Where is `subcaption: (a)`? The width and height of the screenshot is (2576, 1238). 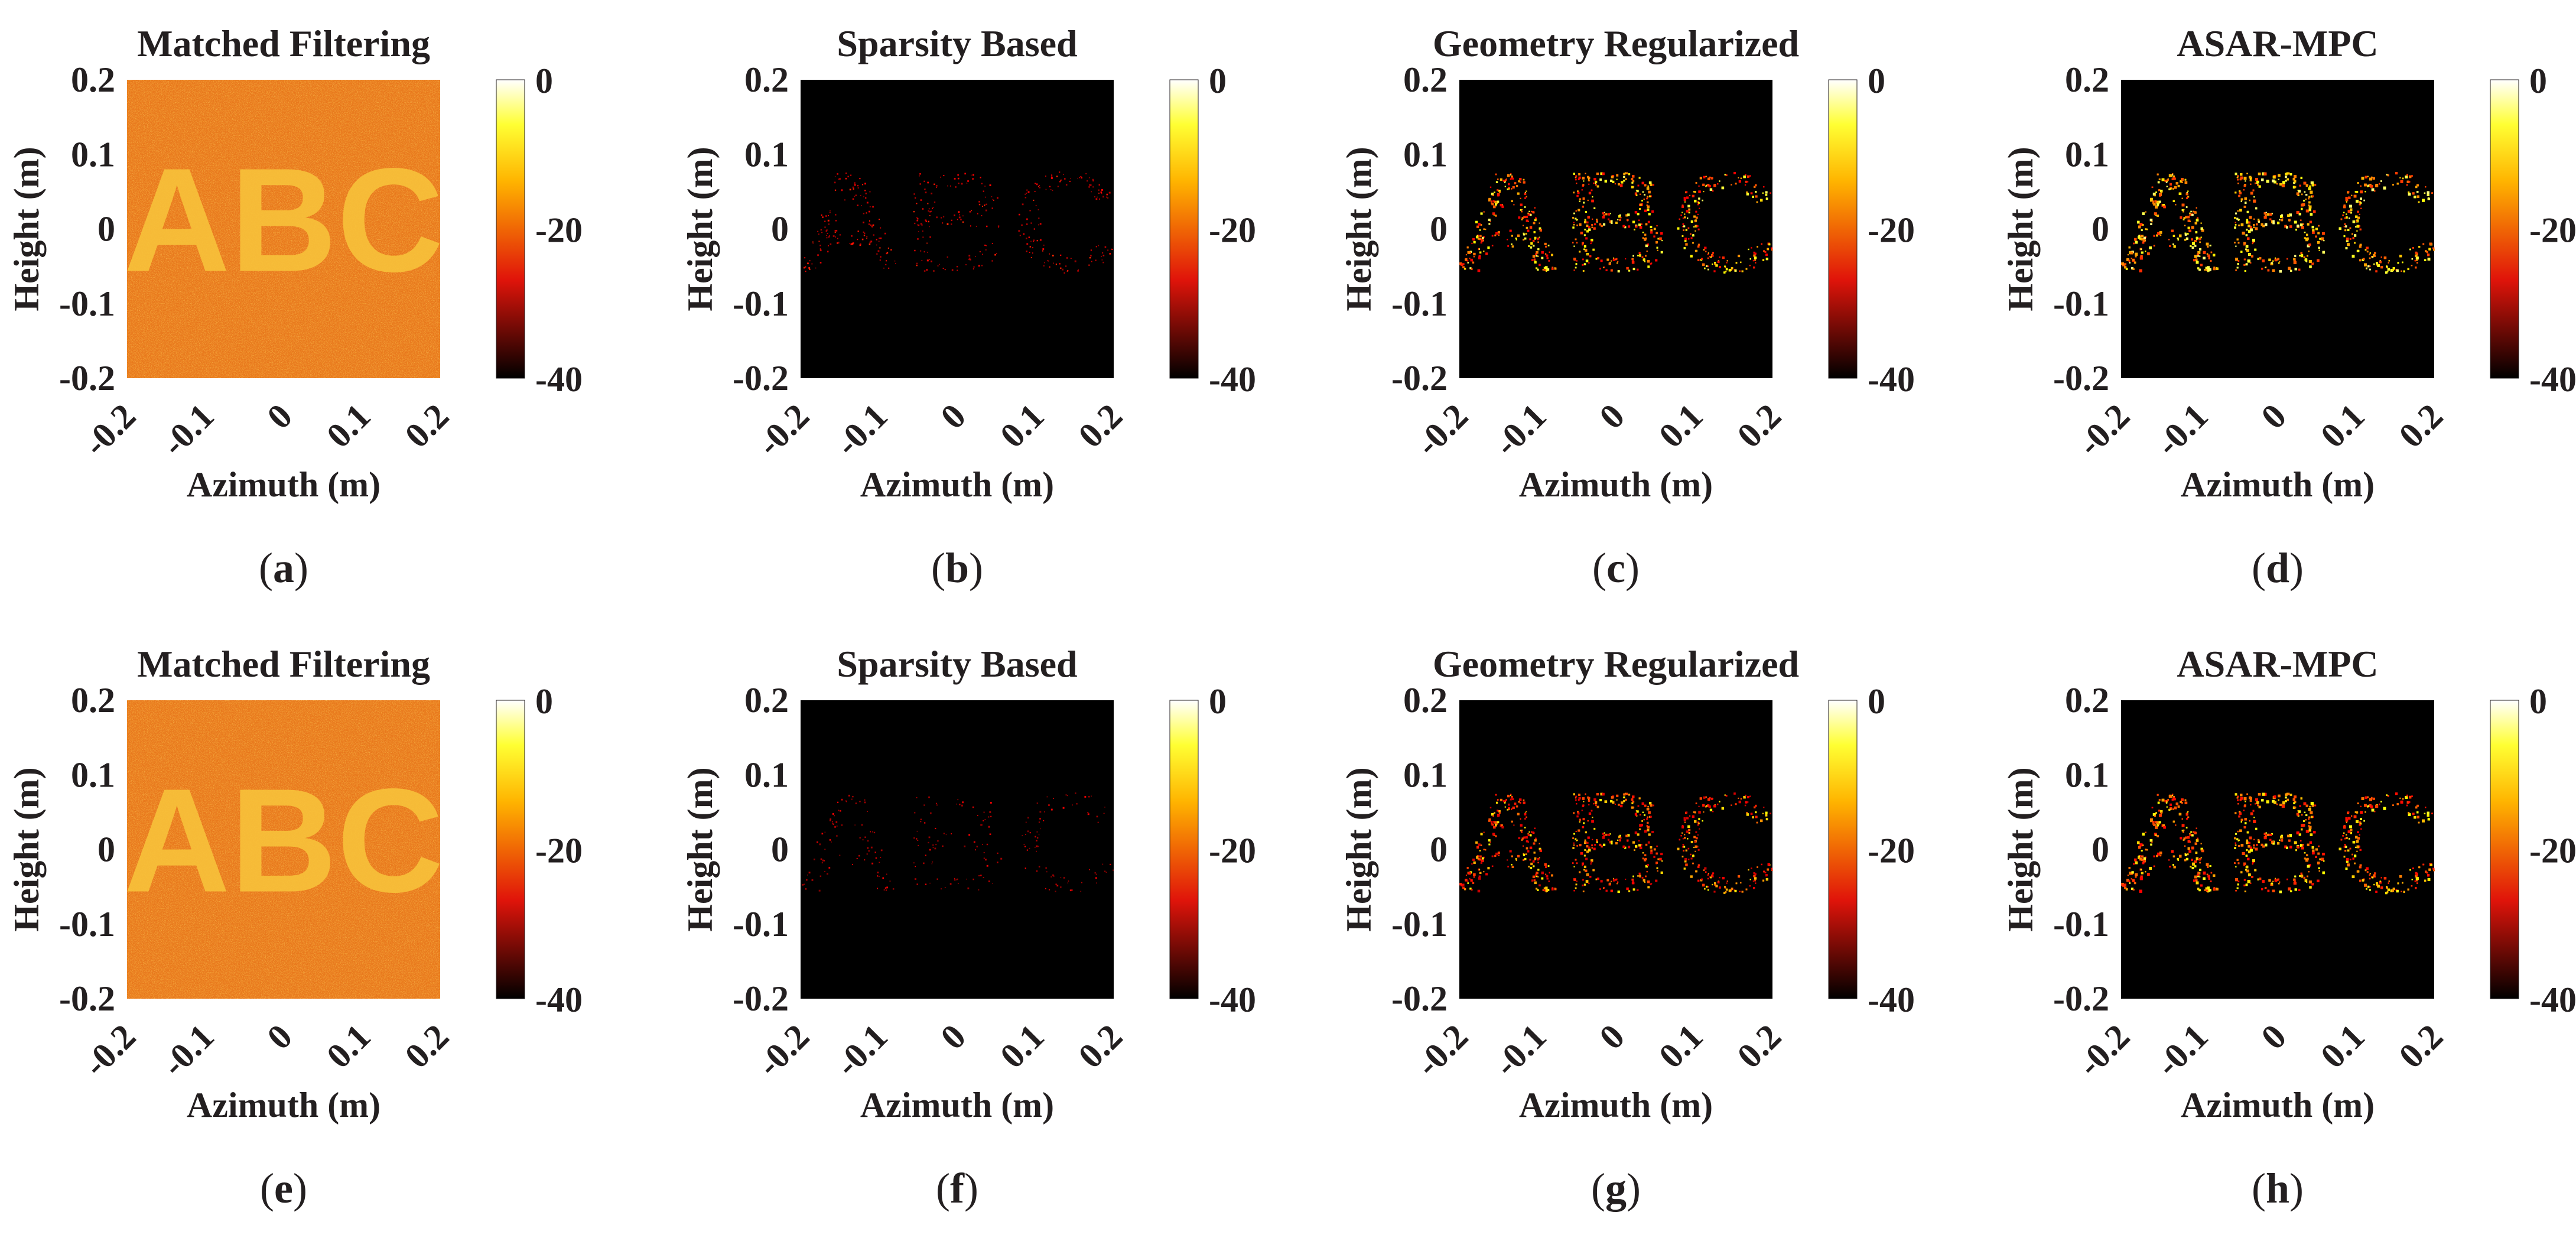 subcaption: (a) is located at coordinates (283, 568).